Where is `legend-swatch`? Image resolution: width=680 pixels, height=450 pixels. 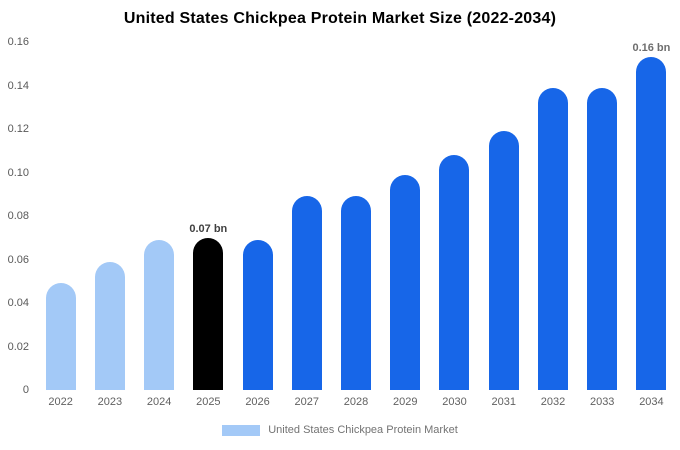
legend-swatch is located at coordinates (241, 430).